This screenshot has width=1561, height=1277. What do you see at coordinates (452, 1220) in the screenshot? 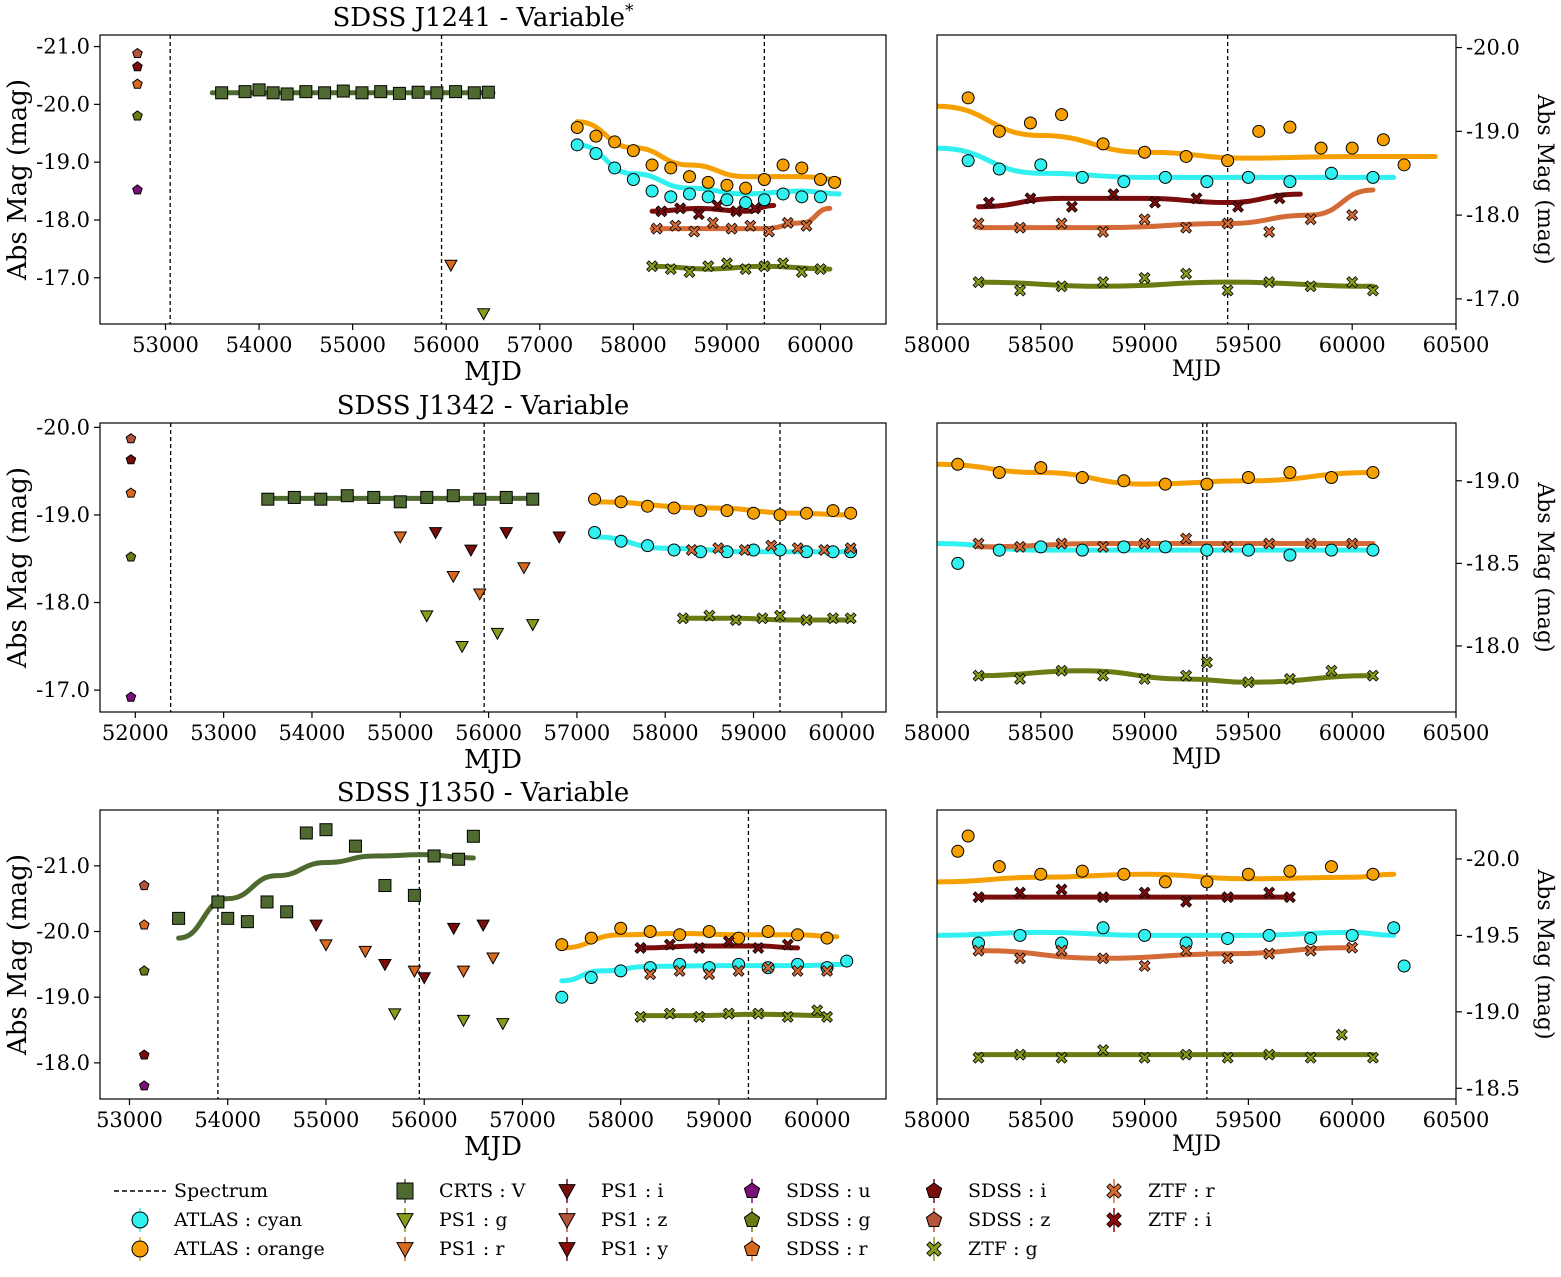
I see `legend-item: PS1 : g` at bounding box center [452, 1220].